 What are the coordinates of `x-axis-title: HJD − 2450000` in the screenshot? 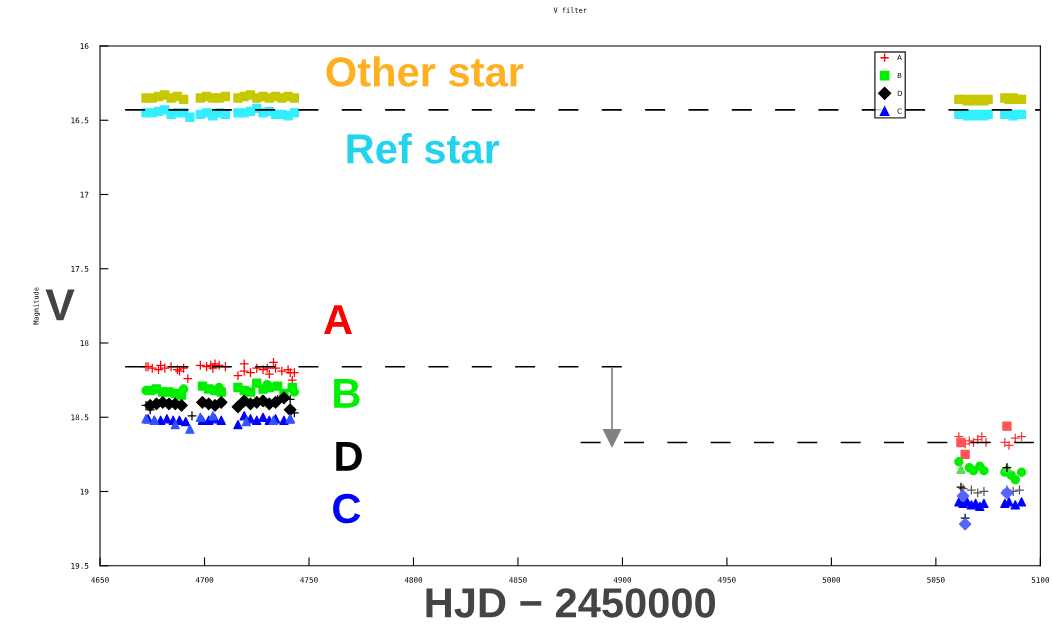 It's located at (571, 603).